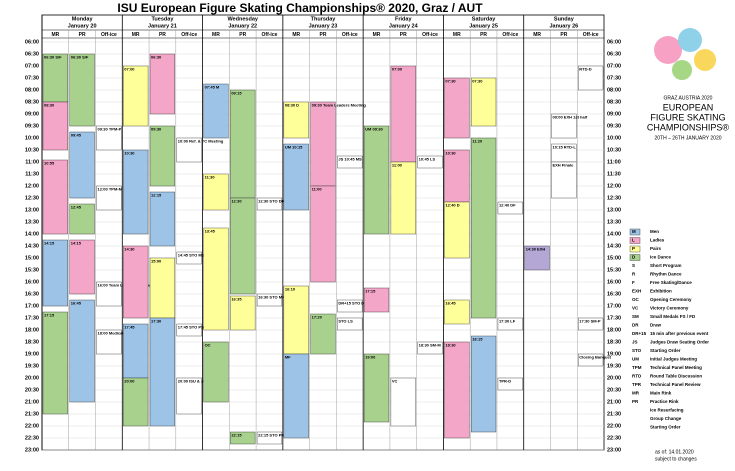 The height and width of the screenshot is (471, 735). Describe the element at coordinates (129, 381) in the screenshot. I see `event-label: 20:00` at that location.